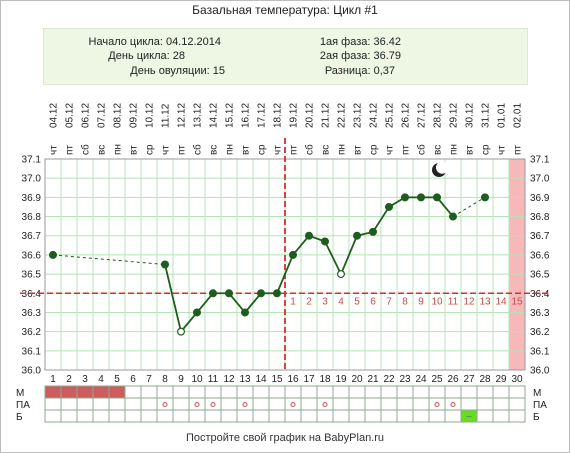 The image size is (570, 453). Describe the element at coordinates (294, 115) in the screenshot. I see `date-label: 19.12` at that location.